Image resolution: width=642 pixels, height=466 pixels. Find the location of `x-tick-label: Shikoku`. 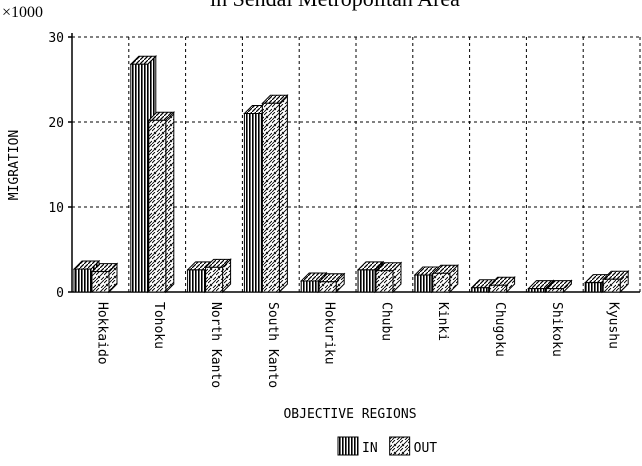

x-tick-label: Shikoku is located at coordinates (556, 329).